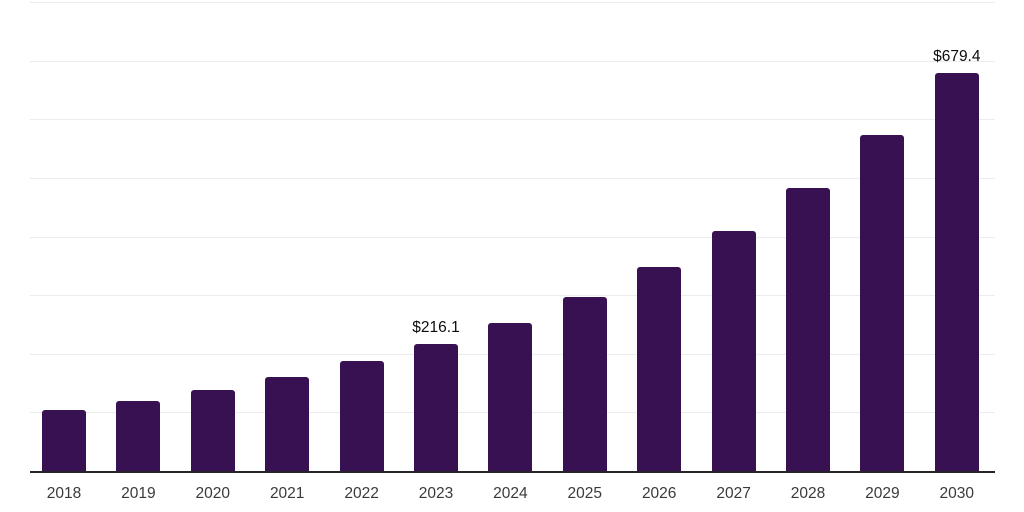  I want to click on bar-2020, so click(212, 430).